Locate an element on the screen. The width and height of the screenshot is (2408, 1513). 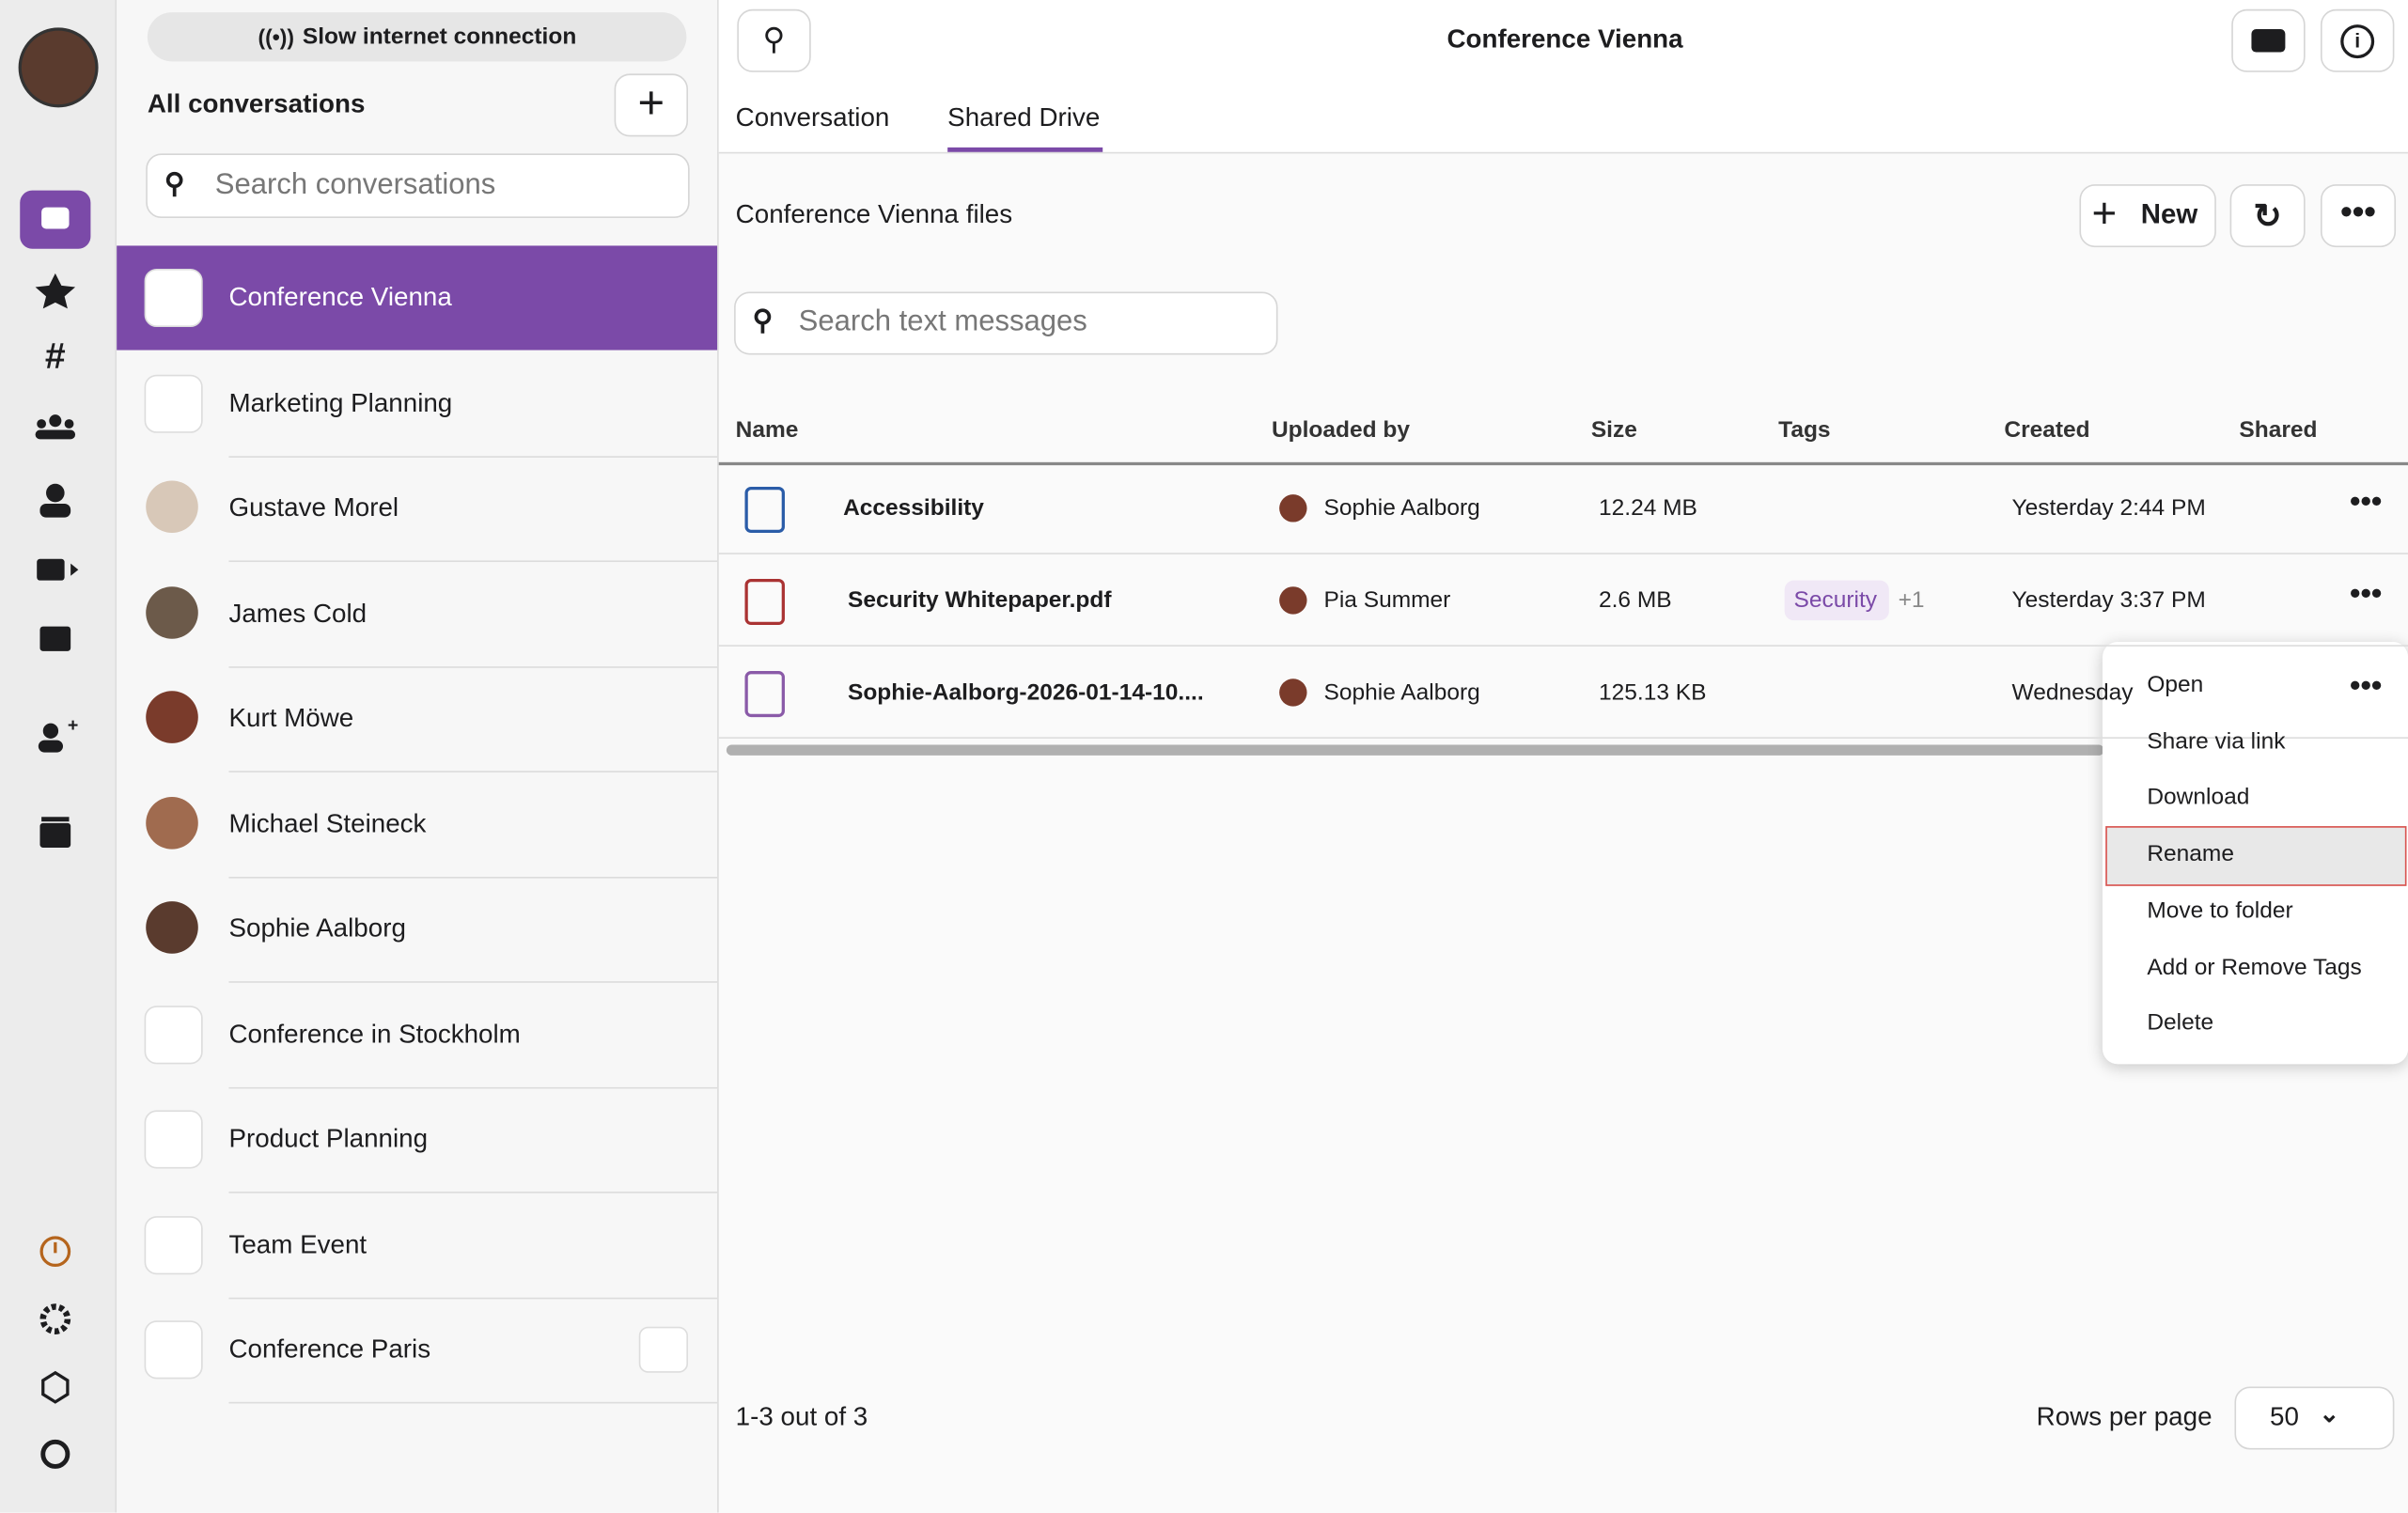
header-search-button: ⚲ is located at coordinates (774, 40).